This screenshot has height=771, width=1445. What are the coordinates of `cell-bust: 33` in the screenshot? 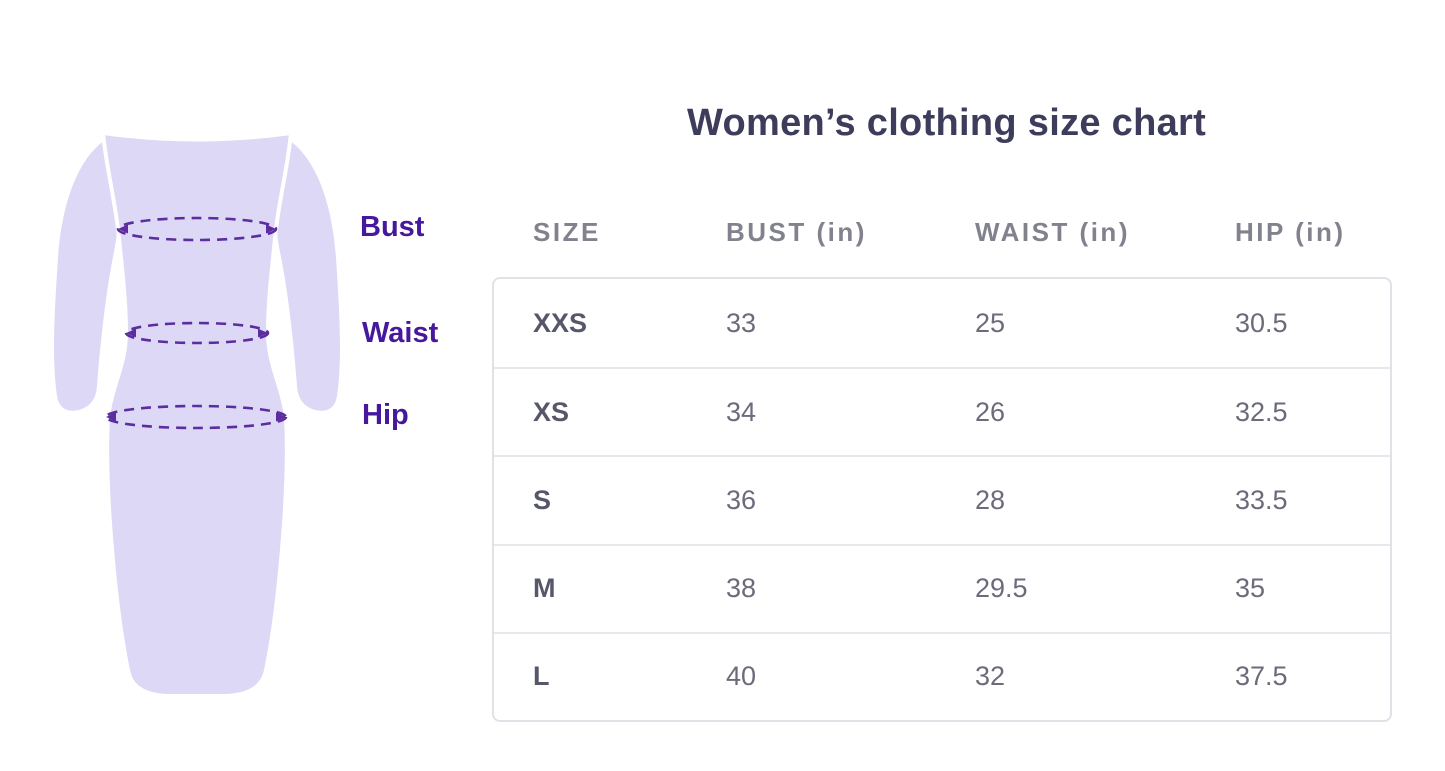 It's located at (741, 322).